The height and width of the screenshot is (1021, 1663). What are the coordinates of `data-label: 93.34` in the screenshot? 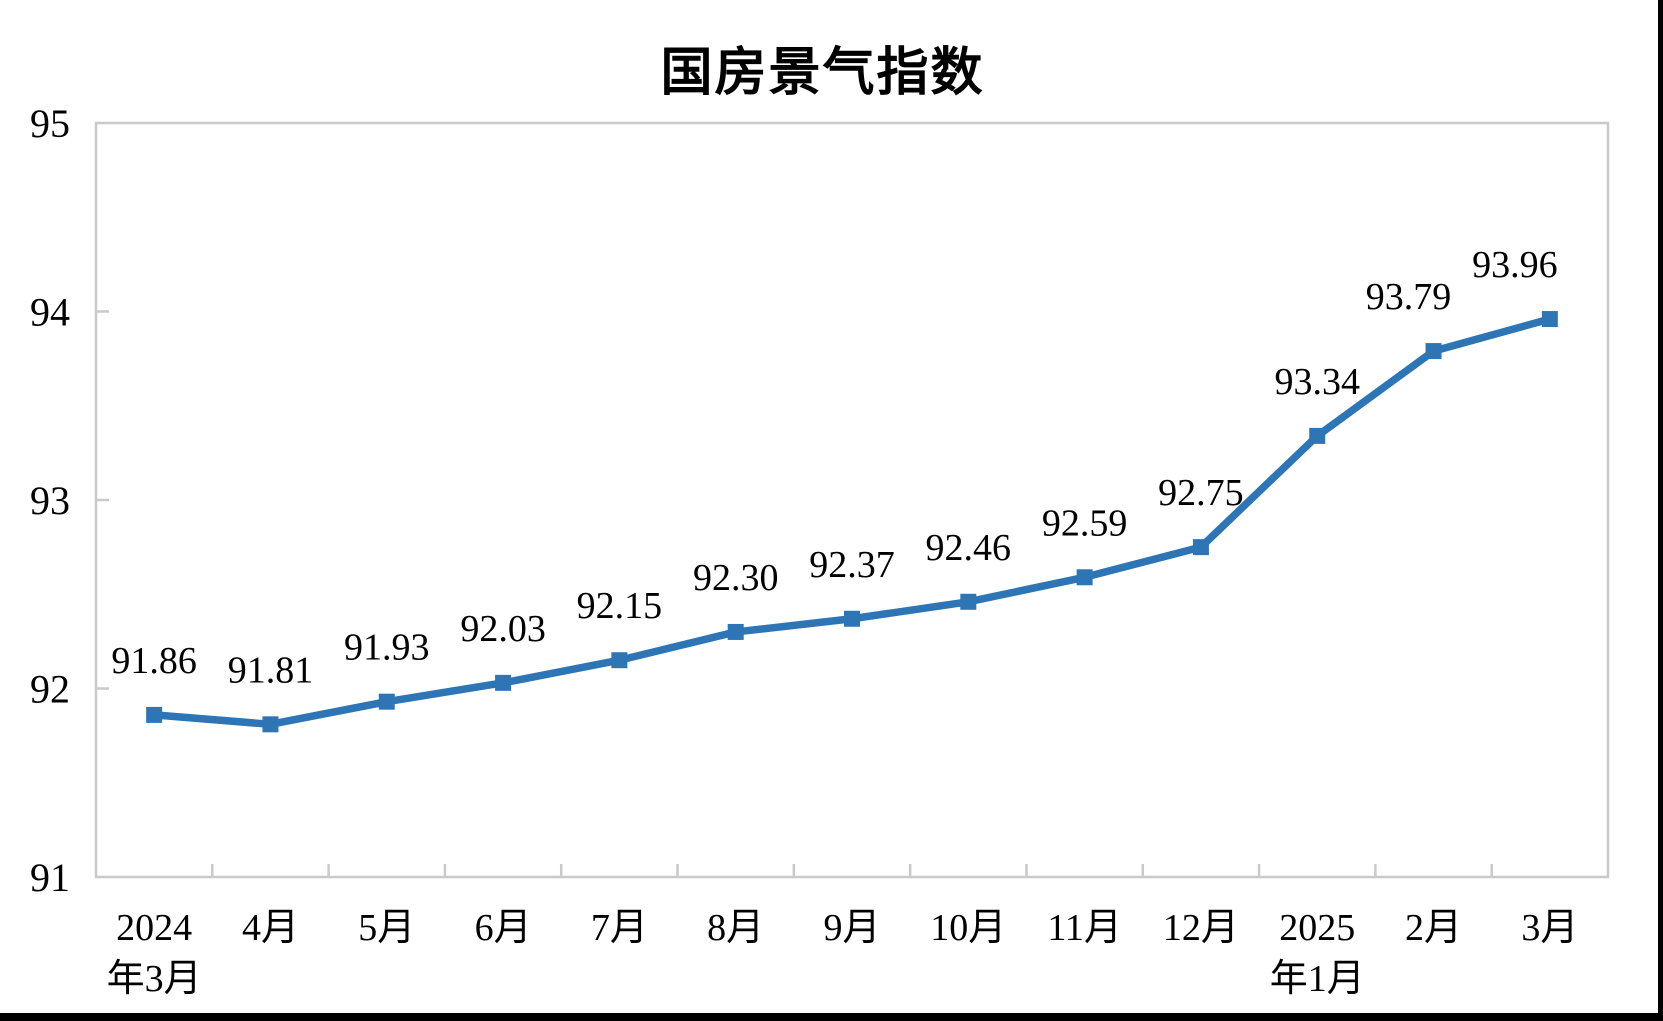 It's located at (1317, 382).